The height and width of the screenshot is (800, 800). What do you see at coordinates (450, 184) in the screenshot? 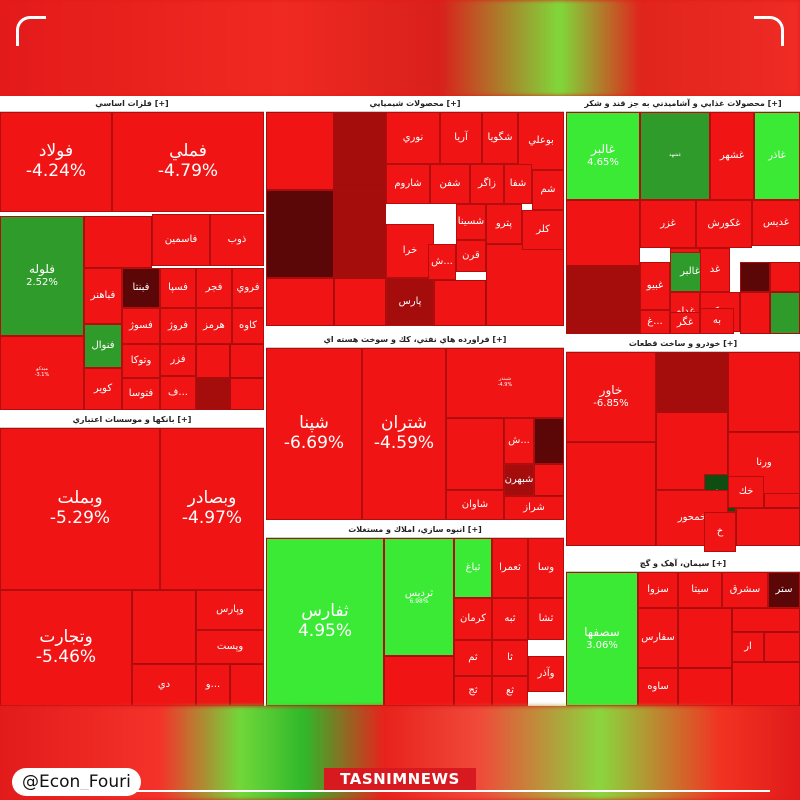
I see `stock-tile: شفن` at bounding box center [450, 184].